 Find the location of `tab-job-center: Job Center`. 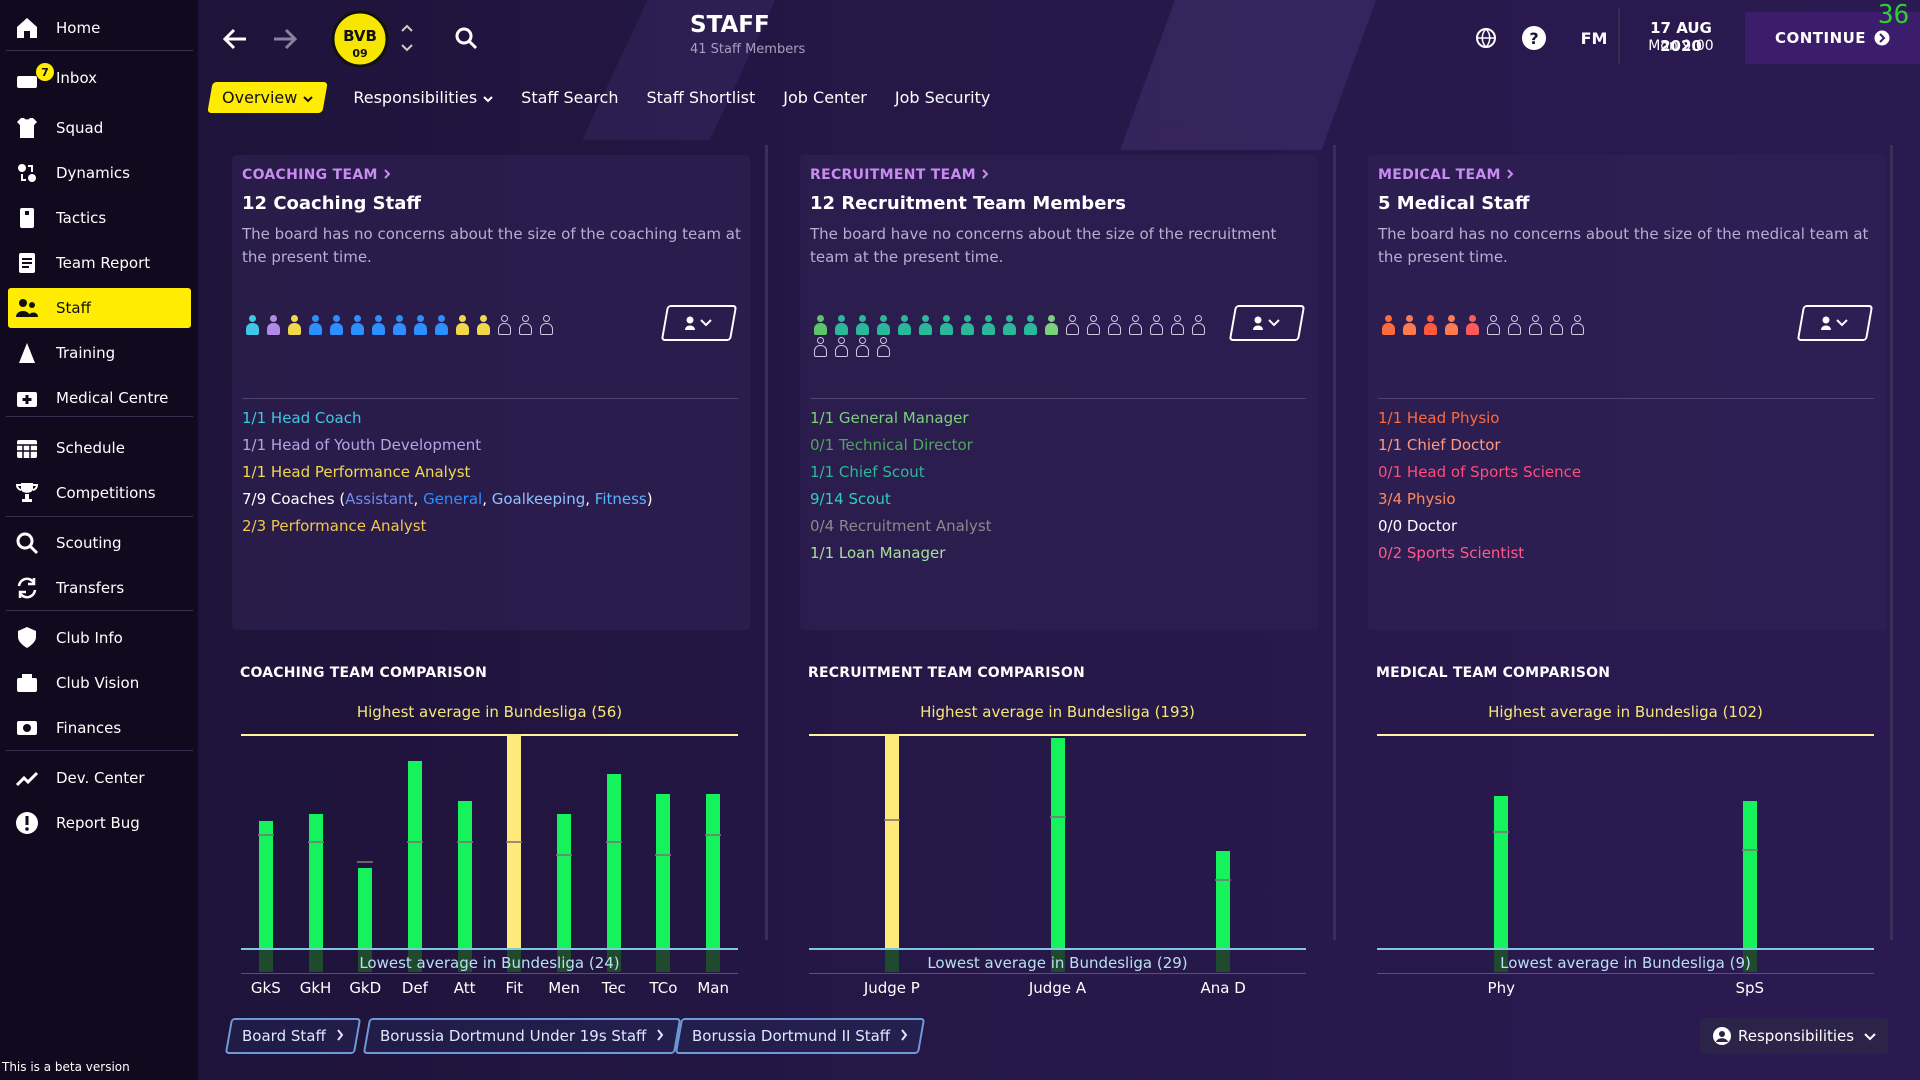

tab-job-center: Job Center is located at coordinates (825, 97).